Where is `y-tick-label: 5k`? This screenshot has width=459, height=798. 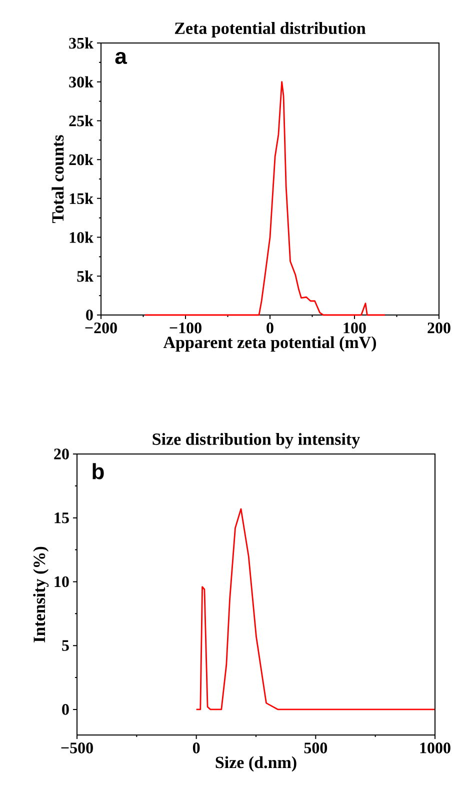
y-tick-label: 5k is located at coordinates (85, 276).